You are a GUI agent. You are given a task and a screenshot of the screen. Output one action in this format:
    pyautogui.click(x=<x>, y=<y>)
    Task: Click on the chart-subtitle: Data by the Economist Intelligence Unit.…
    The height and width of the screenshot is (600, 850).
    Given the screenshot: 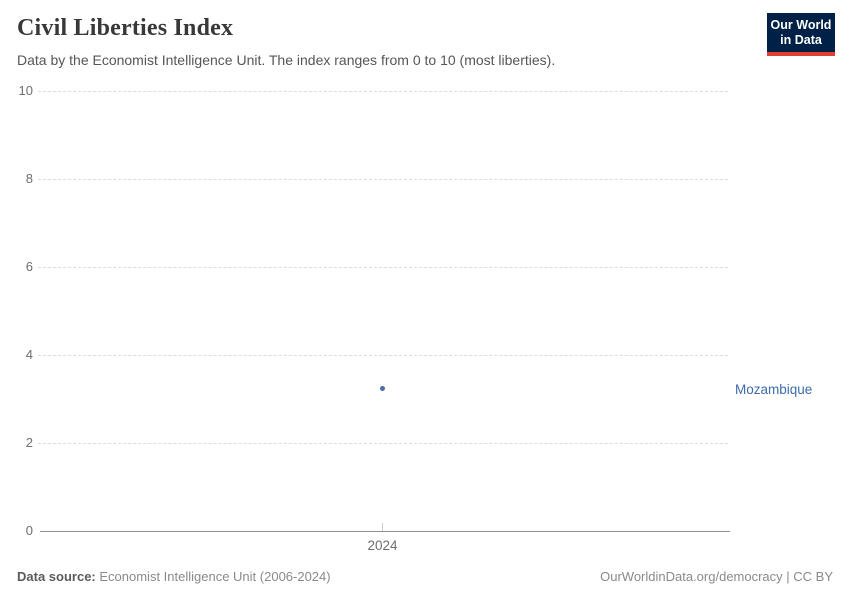 What is the action you would take?
    pyautogui.click(x=286, y=60)
    